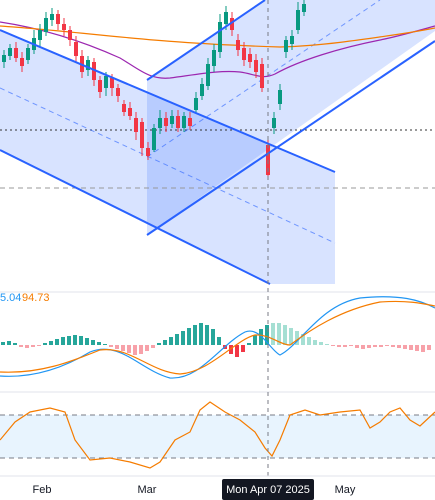 This screenshot has height=500, width=435. I want to click on crosshair-label: Mon Apr 07 2025, so click(268, 490).